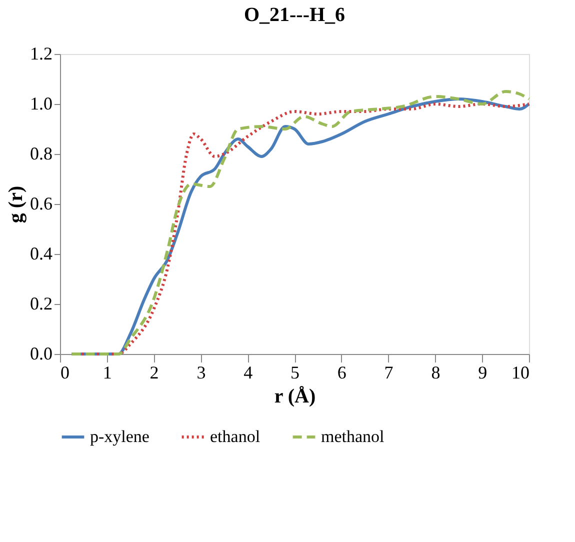 This screenshot has height=542, width=575. What do you see at coordinates (41, 54) in the screenshot?
I see `y-tick-label: 1.2` at bounding box center [41, 54].